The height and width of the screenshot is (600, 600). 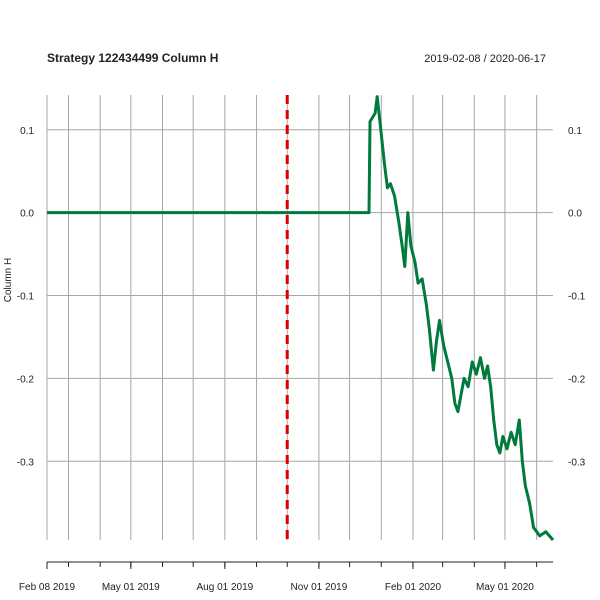 I want to click on y-tick-label-left: -0.3, so click(x=26, y=462).